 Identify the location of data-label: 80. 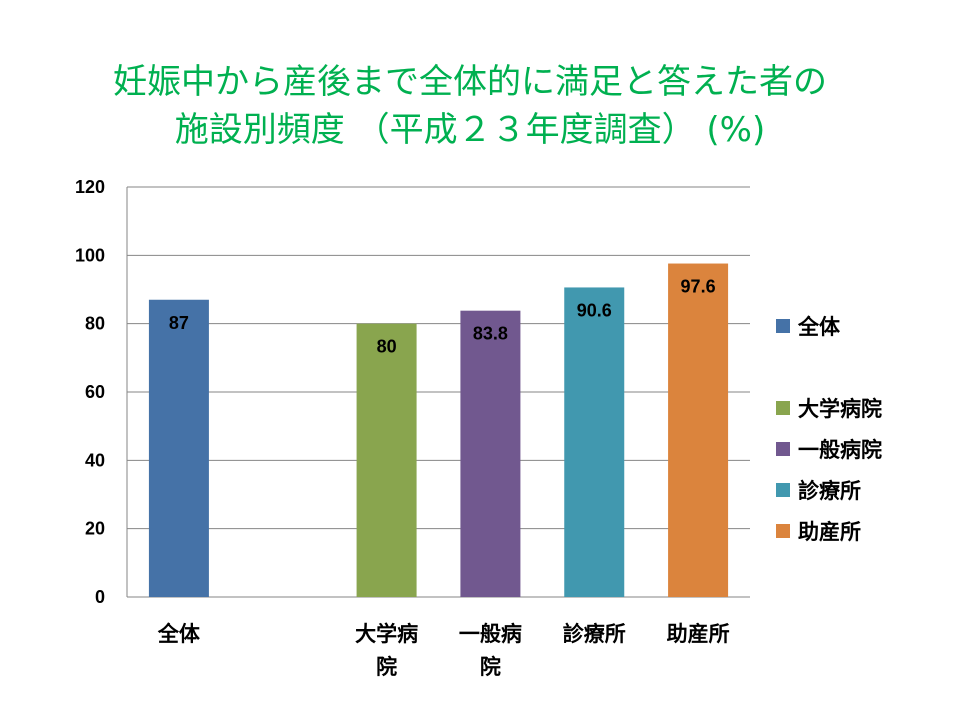
(387, 347).